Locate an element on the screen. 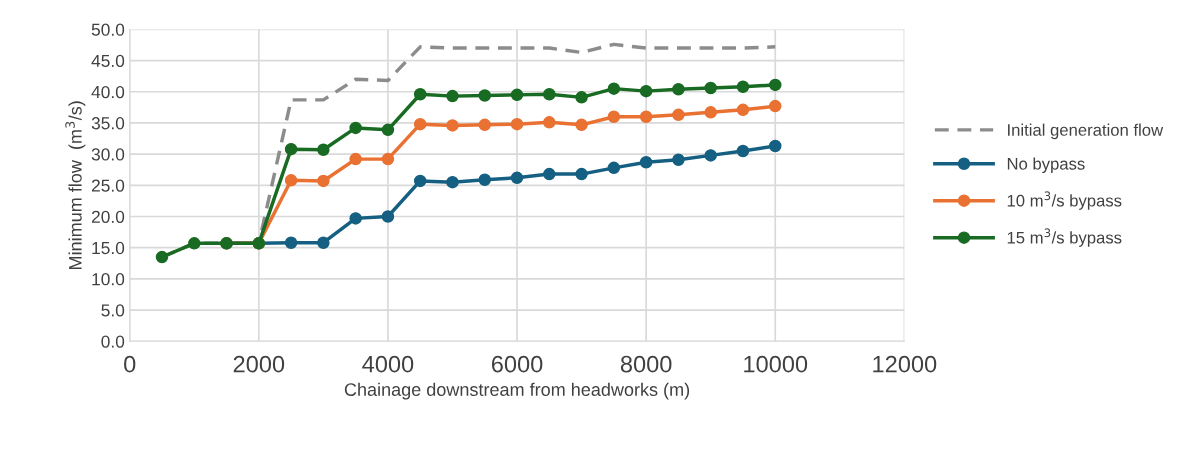  y-tick-label: 45.0 is located at coordinates (108, 61).